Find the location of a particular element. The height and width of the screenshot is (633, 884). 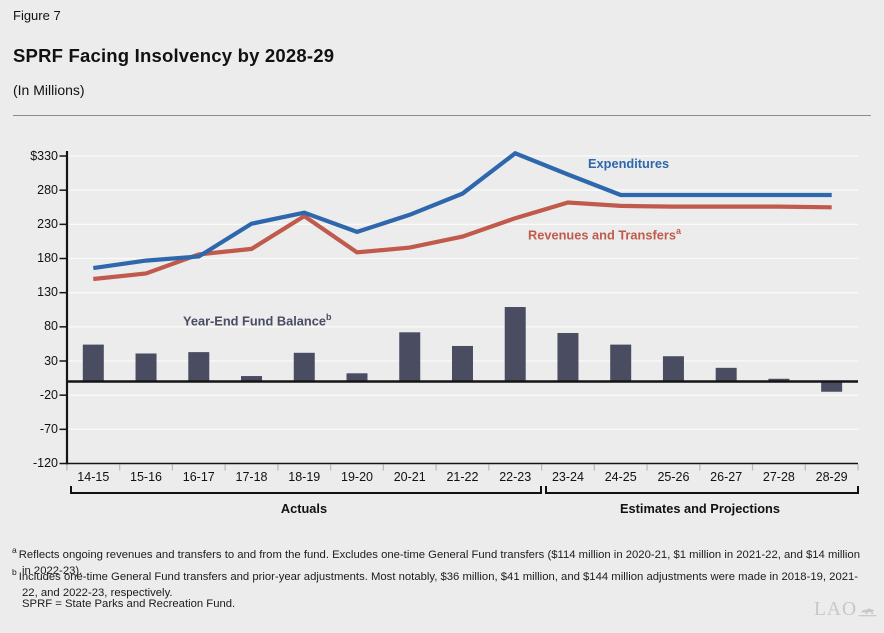

y-axis-label-30: 30 is located at coordinates (51, 360).